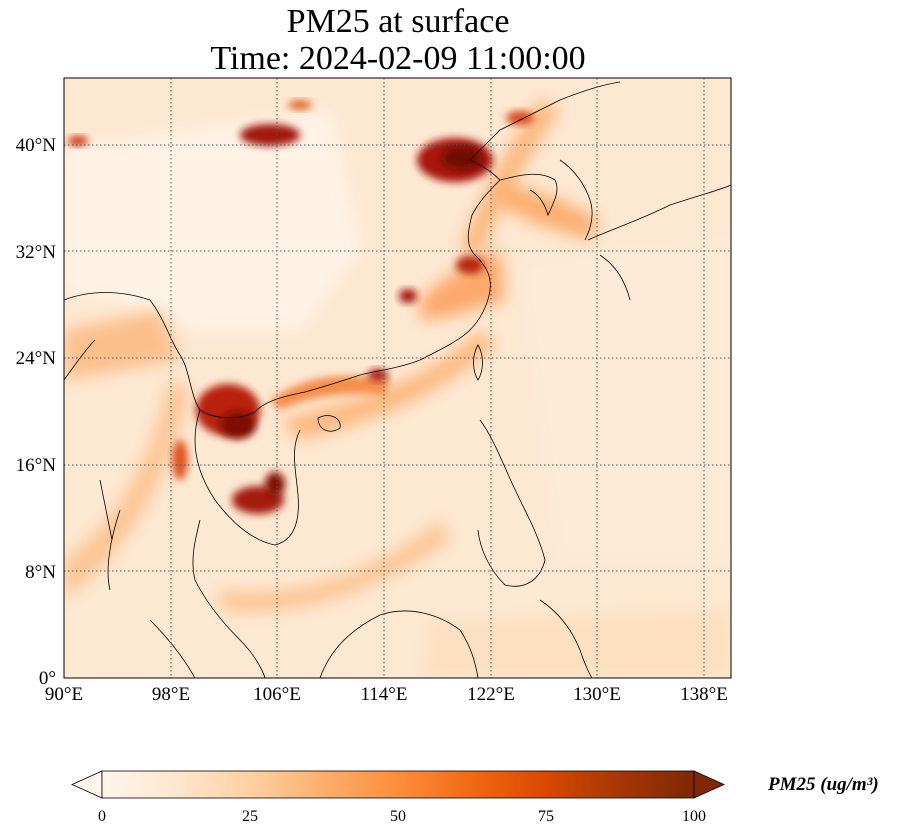 The height and width of the screenshot is (836, 905). Describe the element at coordinates (36, 145) in the screenshot. I see `lat-tick-label: 40°N` at that location.